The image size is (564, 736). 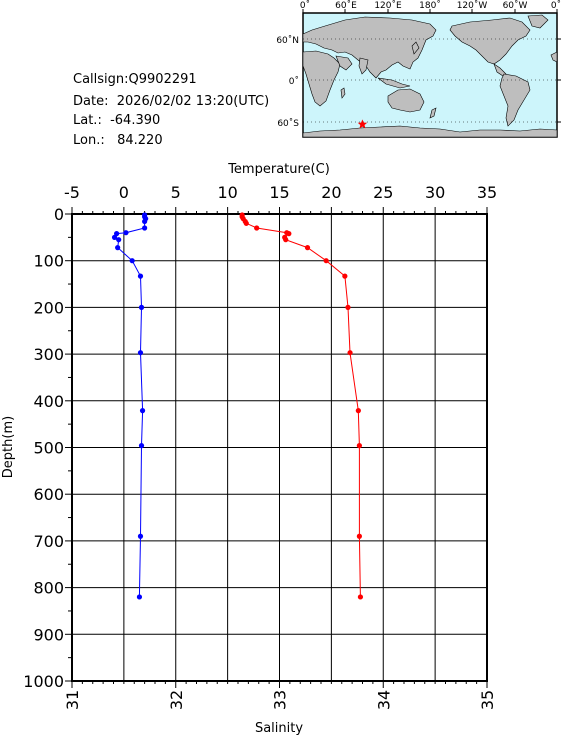 What do you see at coordinates (287, 82) in the screenshot?
I see `map-lat-labels: 60˚N 0˚ 60˚S` at bounding box center [287, 82].